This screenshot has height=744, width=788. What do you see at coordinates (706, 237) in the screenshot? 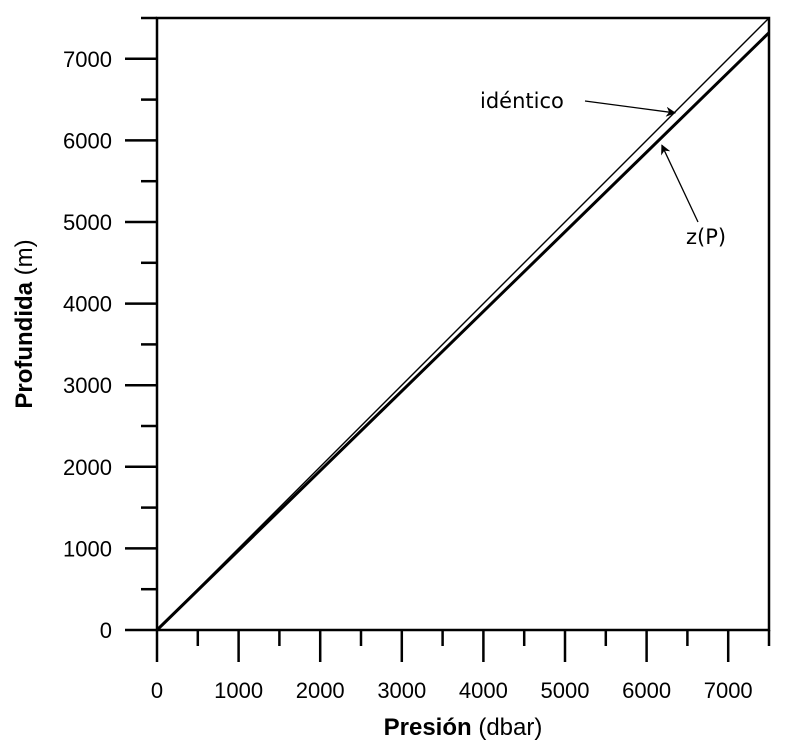
I see `zp-label: z(P)` at bounding box center [706, 237].